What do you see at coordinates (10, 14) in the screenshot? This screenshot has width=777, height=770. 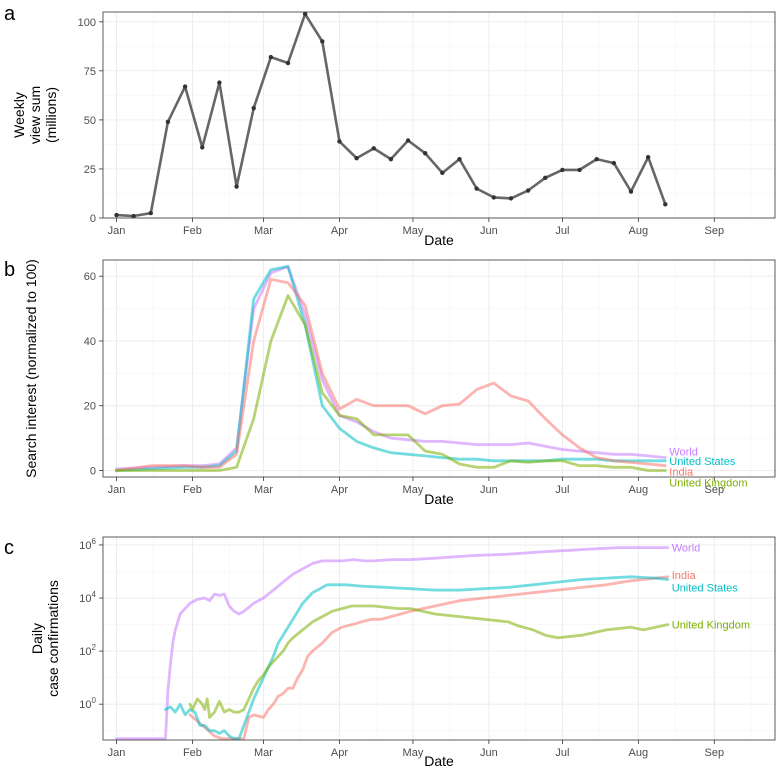 I see `panel-label: a` at bounding box center [10, 14].